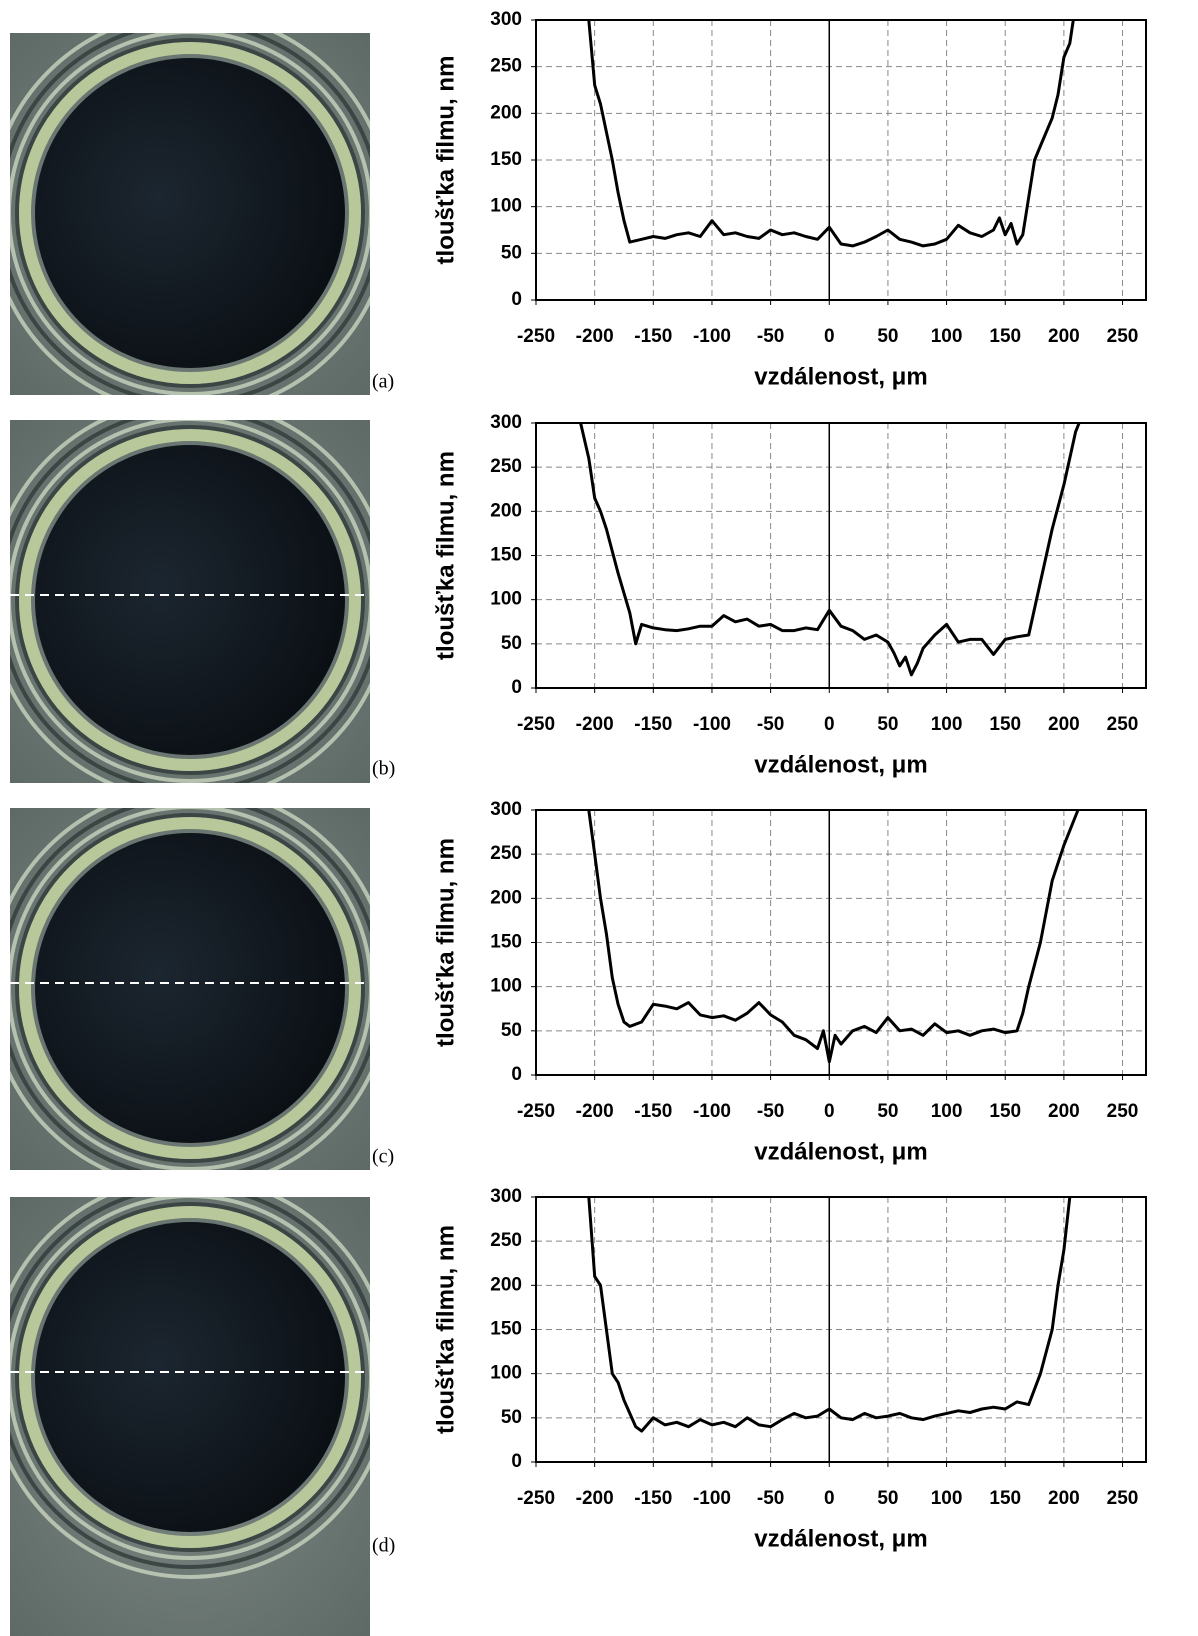 Image resolution: width=1198 pixels, height=1636 pixels. Describe the element at coordinates (383, 769) in the screenshot. I see `panel-label: (b)` at that location.